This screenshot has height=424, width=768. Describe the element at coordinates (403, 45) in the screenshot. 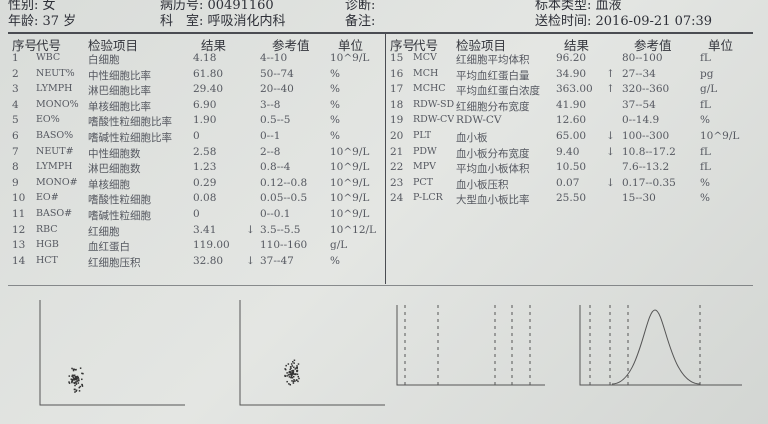

I see `column-header-seq: 序号` at that location.